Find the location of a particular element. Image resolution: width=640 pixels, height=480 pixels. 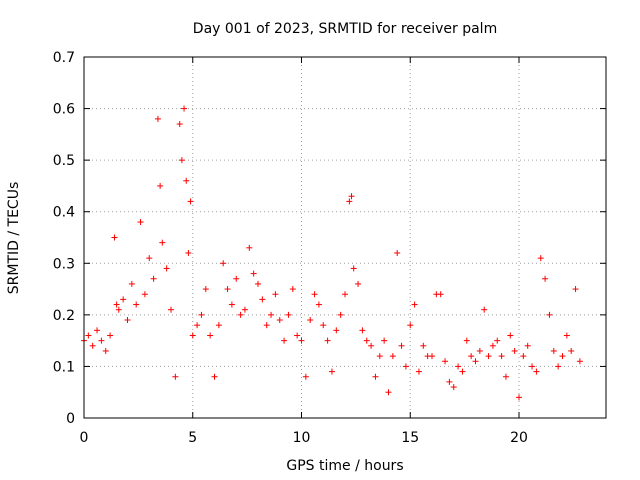

y-tick-label: 0.7 is located at coordinates (64, 58).